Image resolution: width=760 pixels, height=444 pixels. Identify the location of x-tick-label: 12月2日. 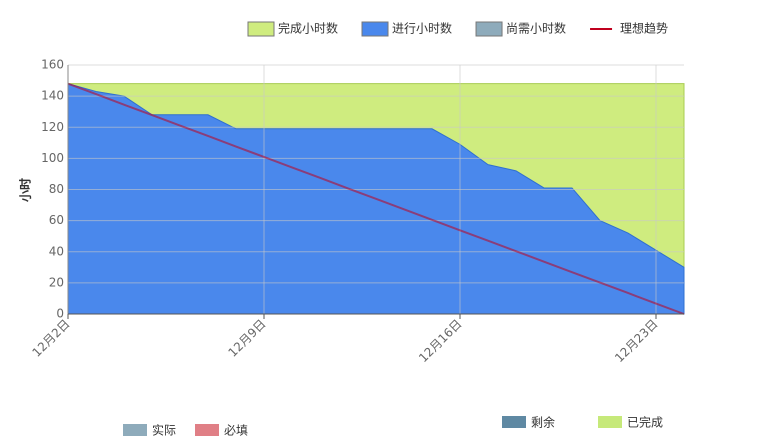
(51, 338).